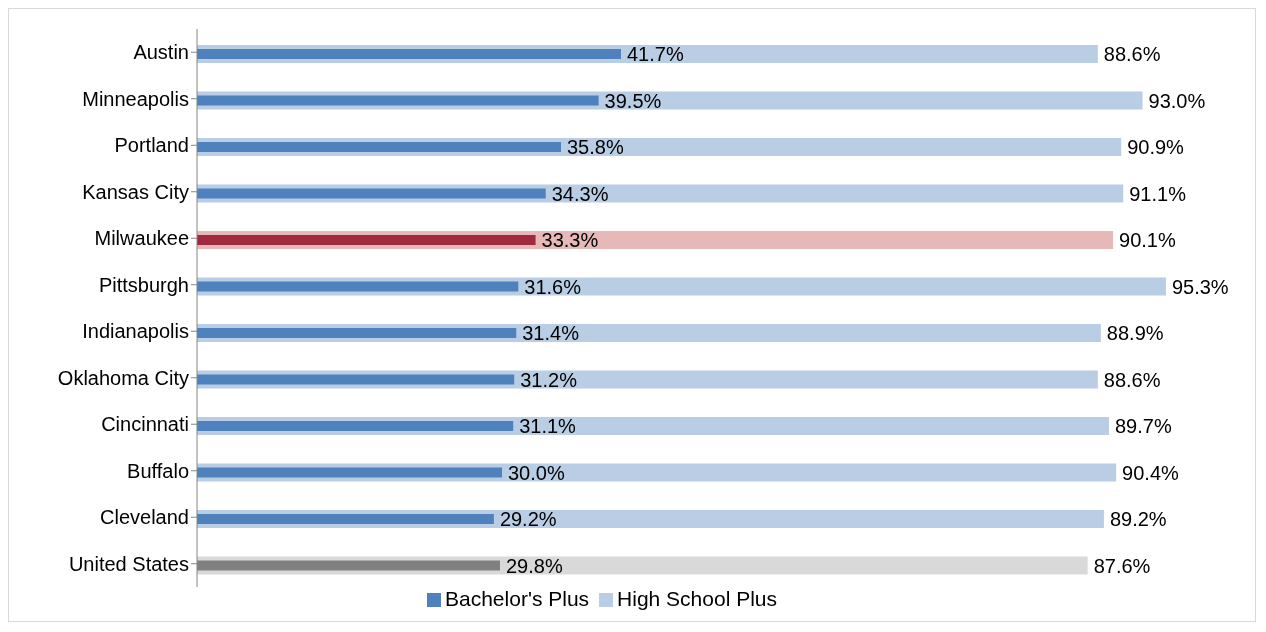 This screenshot has height=632, width=1266. I want to click on y-tick-label: Portland, so click(151, 145).